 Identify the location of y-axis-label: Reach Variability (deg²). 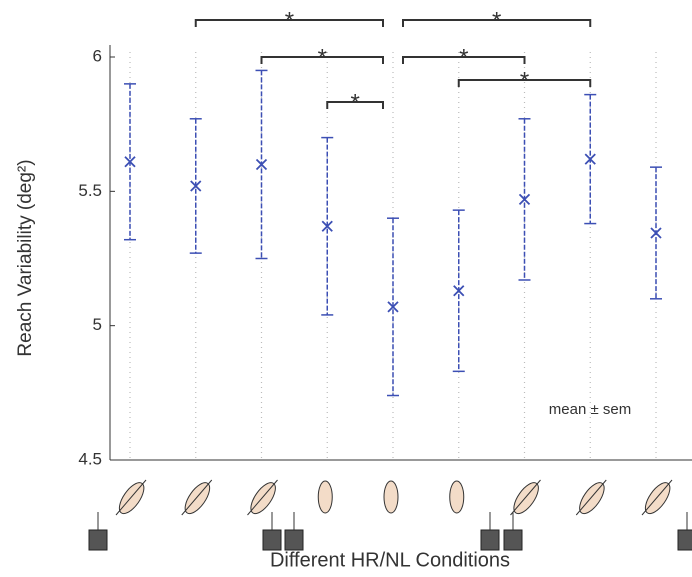
(25, 257).